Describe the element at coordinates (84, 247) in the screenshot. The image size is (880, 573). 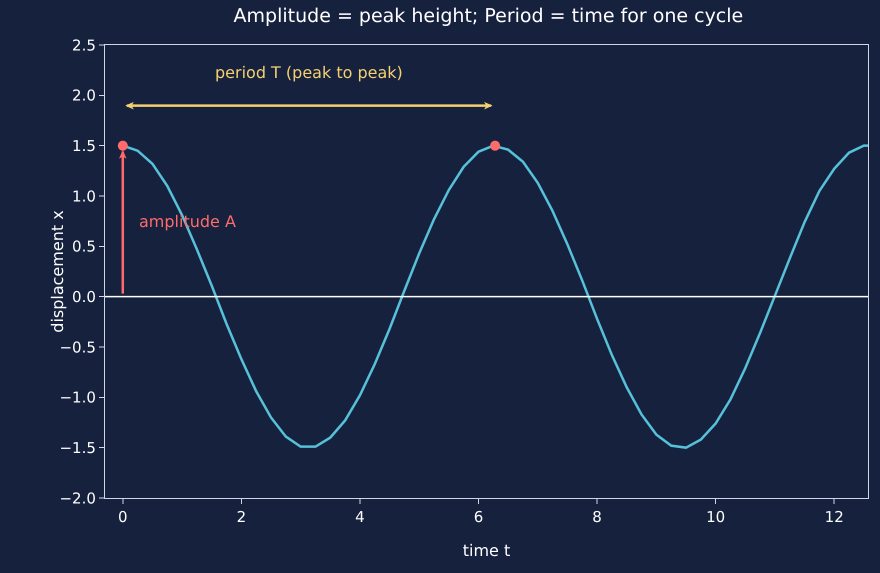
I see `y-tick-label: 0.5` at that location.